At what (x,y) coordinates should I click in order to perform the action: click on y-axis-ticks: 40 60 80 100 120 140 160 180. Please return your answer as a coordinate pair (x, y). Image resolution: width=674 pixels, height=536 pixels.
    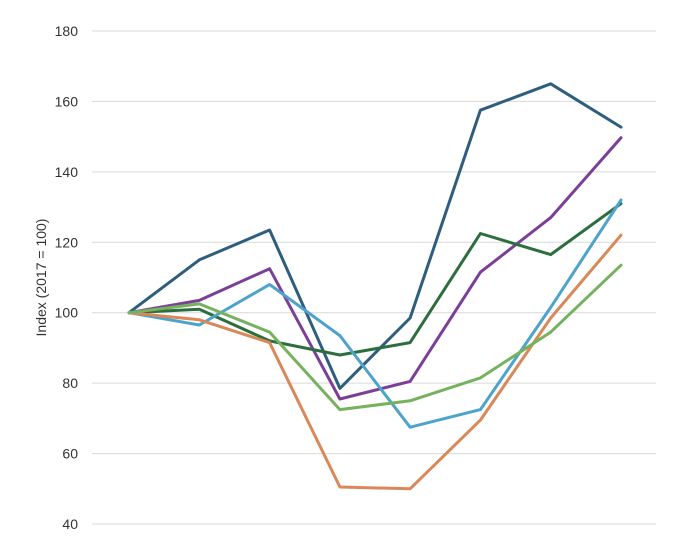
    Looking at the image, I should click on (67, 277).